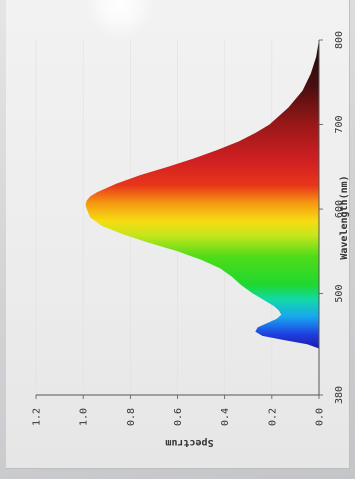  Describe the element at coordinates (272, 417) in the screenshot. I see `y-tick-label: 0.2` at that location.